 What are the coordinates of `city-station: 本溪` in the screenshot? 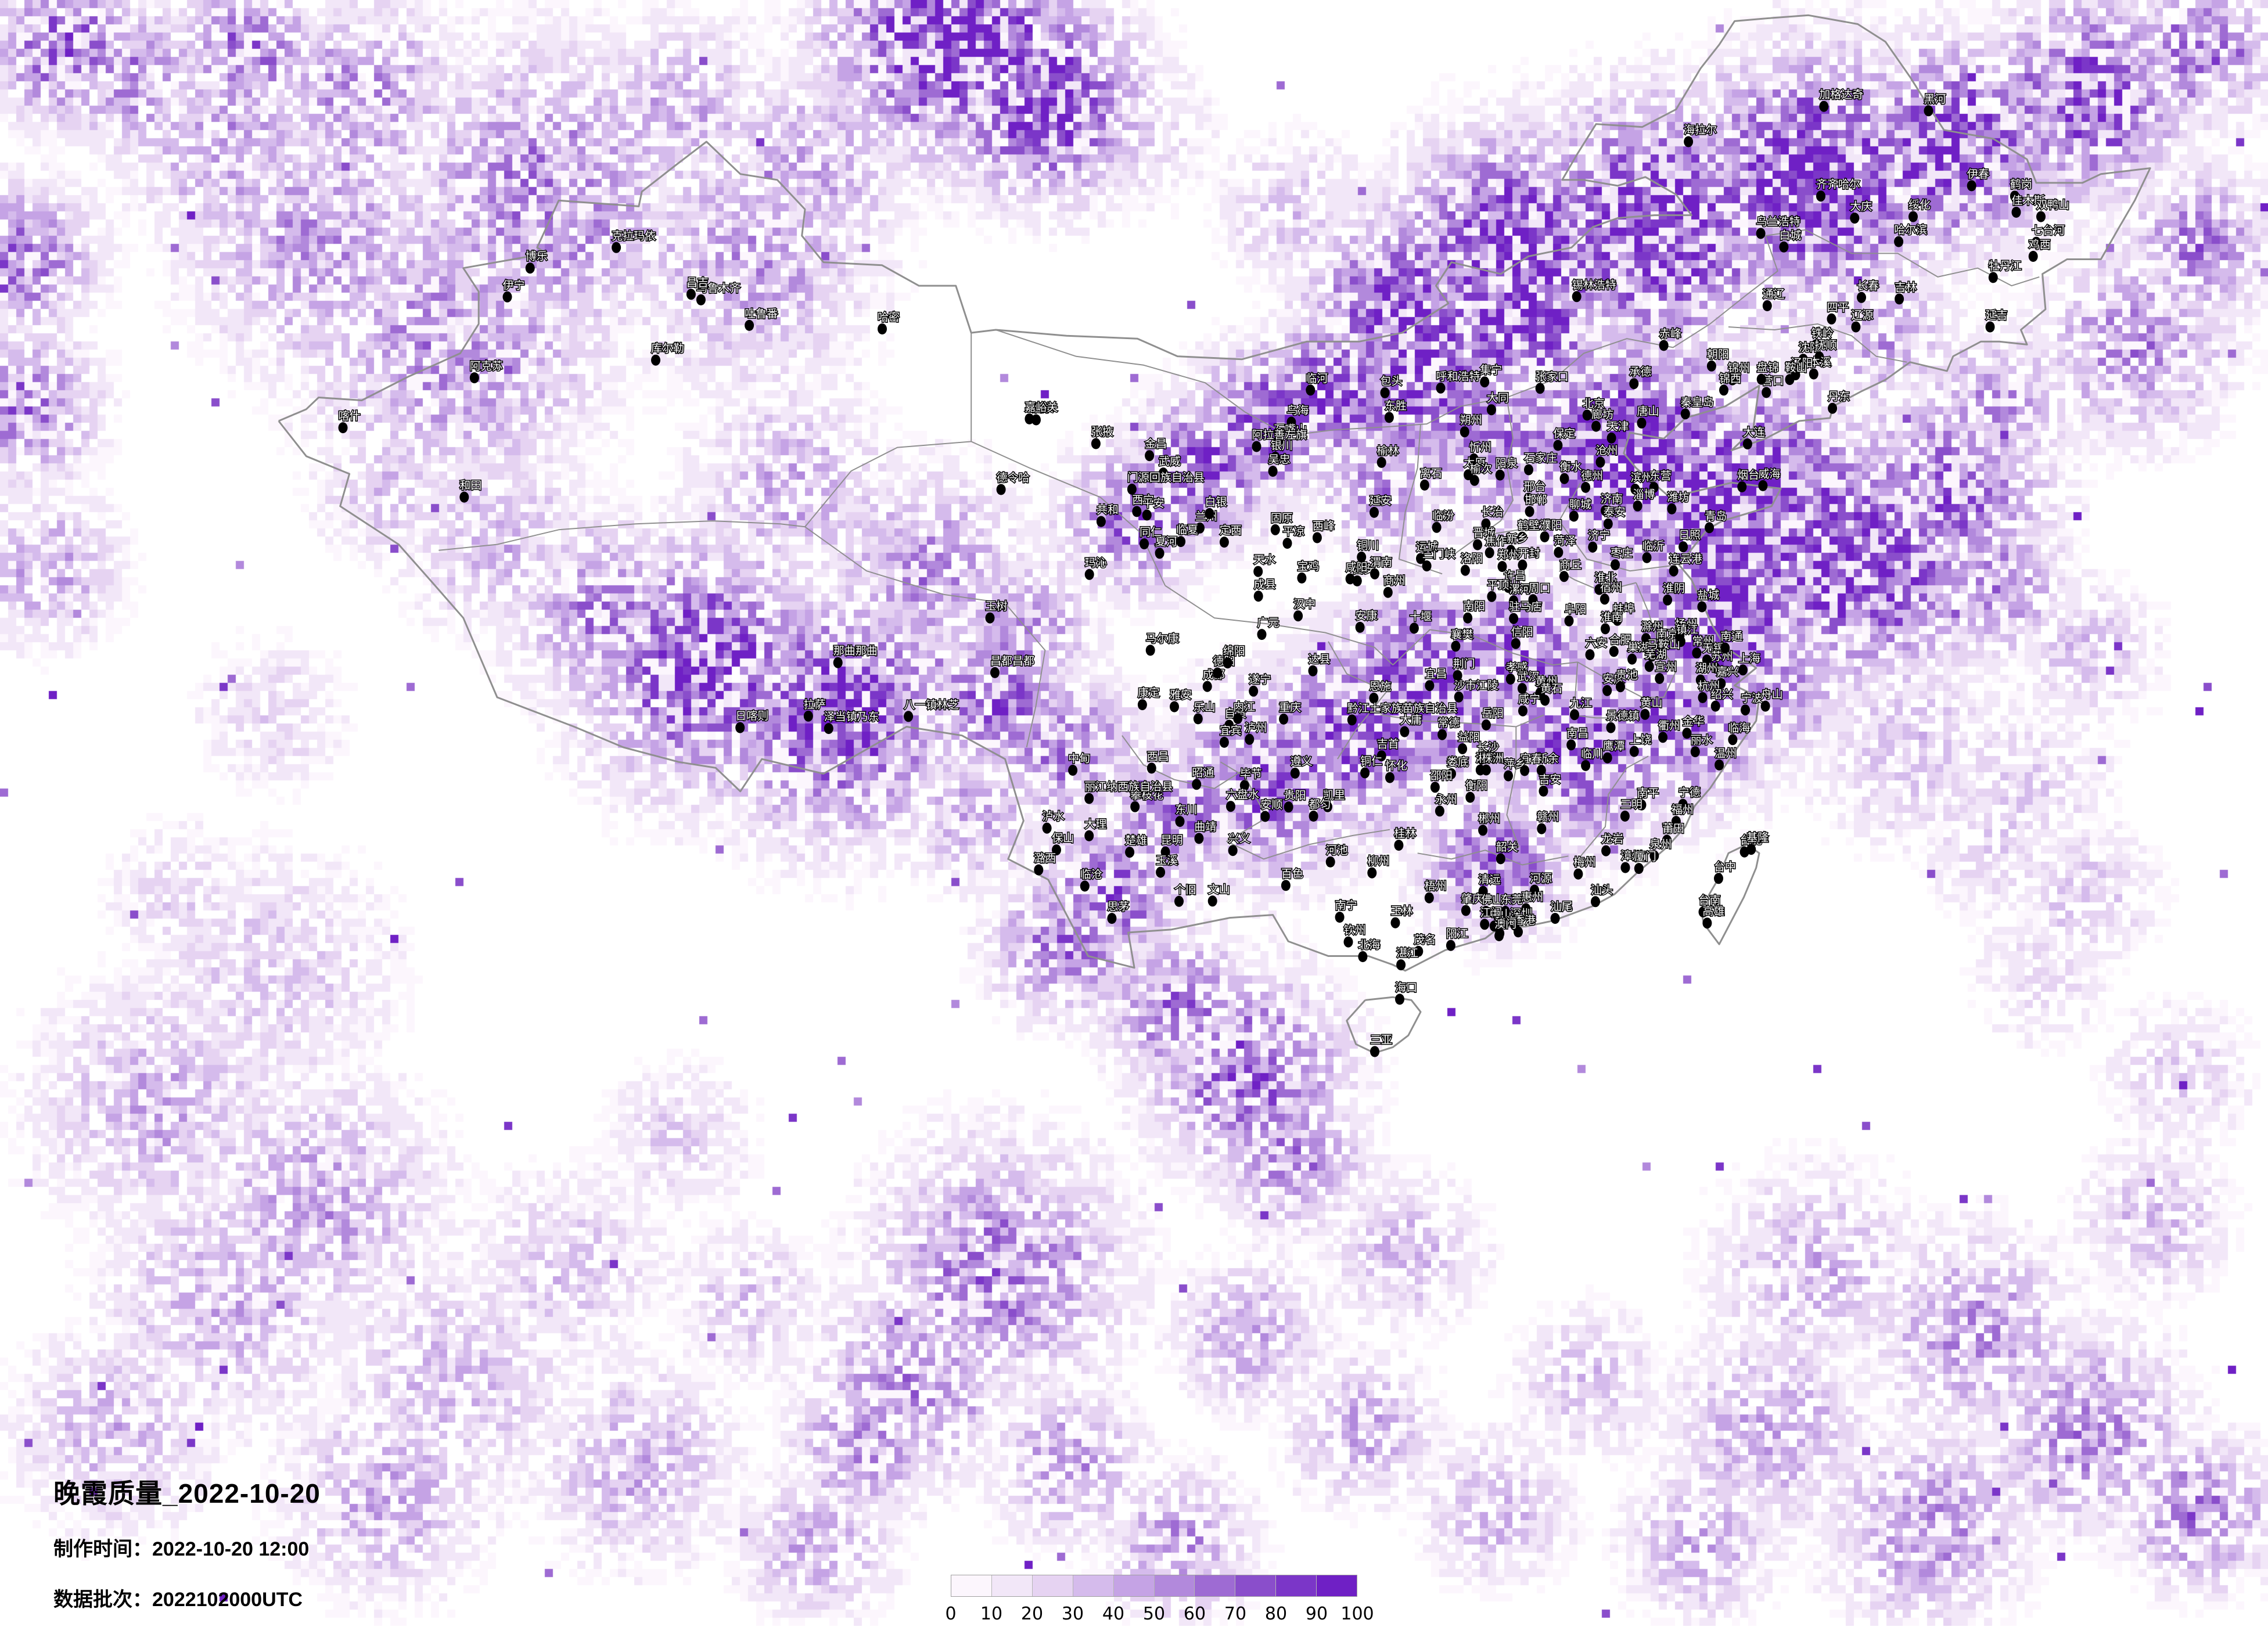 It's located at (1820, 367).